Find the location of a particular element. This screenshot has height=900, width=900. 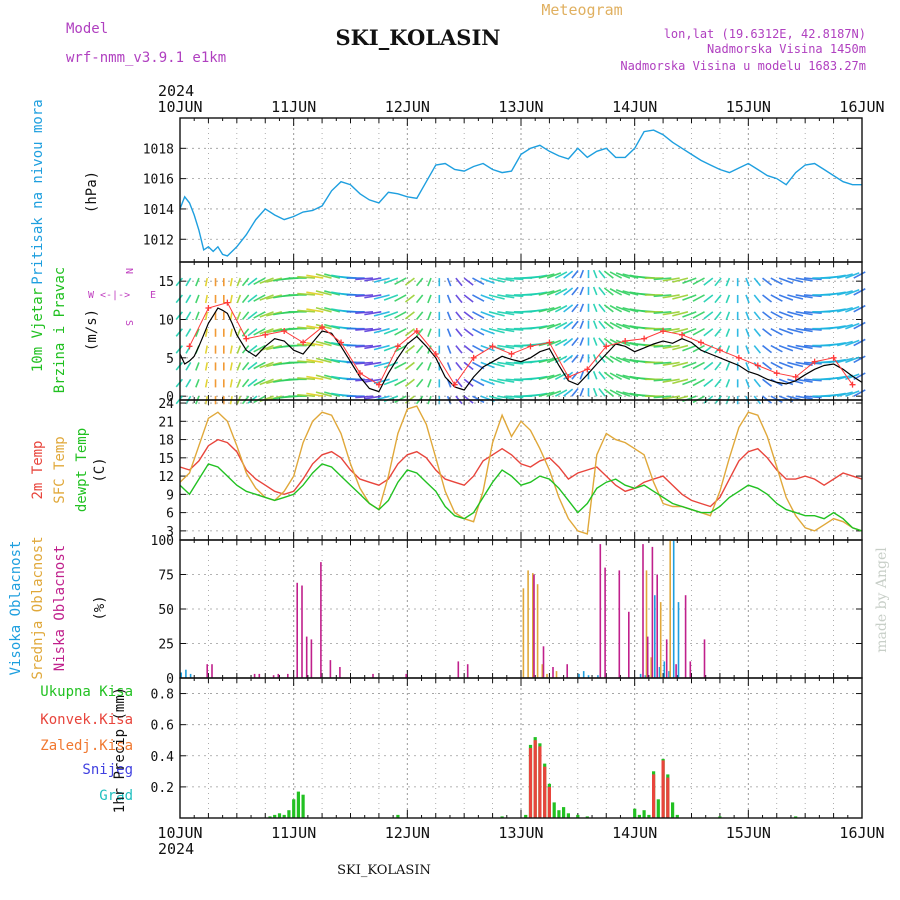

wind-label-1: 10m Vjetar is located at coordinates (38, 330).